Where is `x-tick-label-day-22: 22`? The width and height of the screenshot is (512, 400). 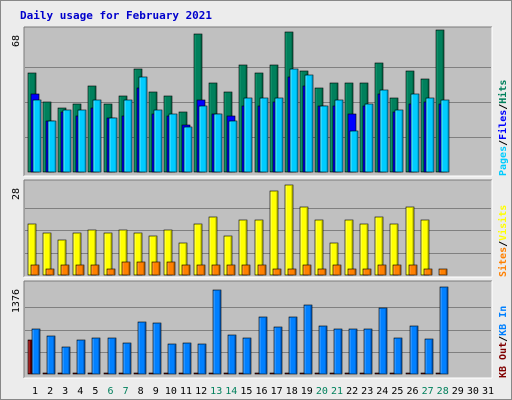
x-tick-label-day-22: 22 is located at coordinates (352, 391).